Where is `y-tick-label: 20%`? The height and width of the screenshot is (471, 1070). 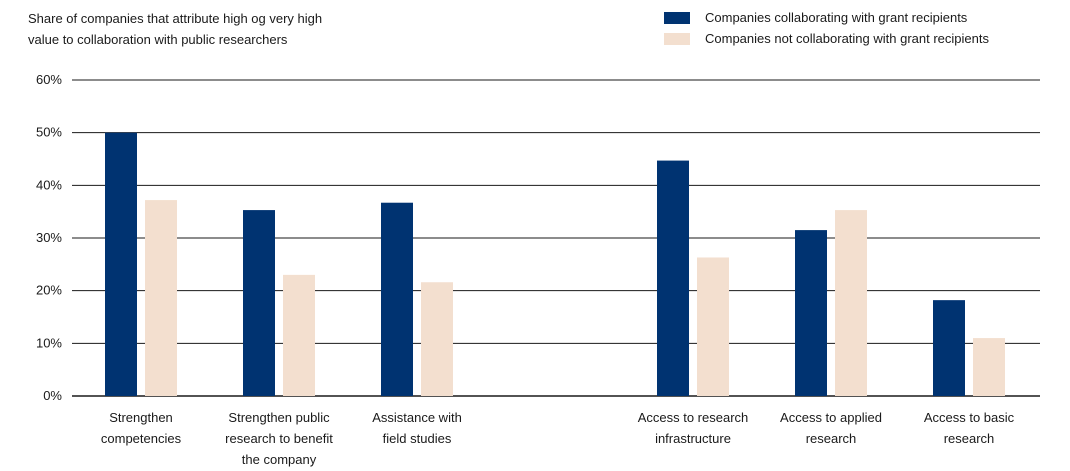
y-tick-label: 20% is located at coordinates (49, 290).